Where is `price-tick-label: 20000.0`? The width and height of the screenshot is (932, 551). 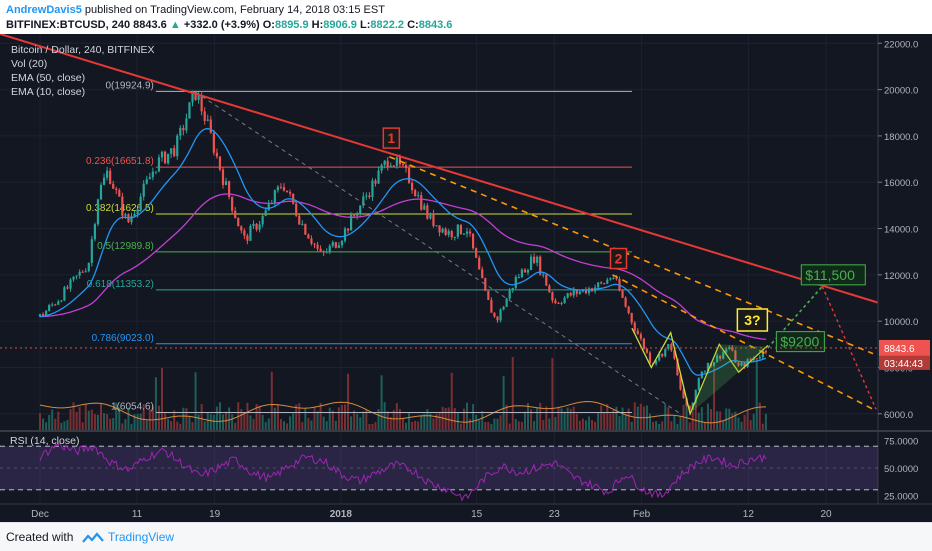 price-tick-label: 20000.0 is located at coordinates (901, 91).